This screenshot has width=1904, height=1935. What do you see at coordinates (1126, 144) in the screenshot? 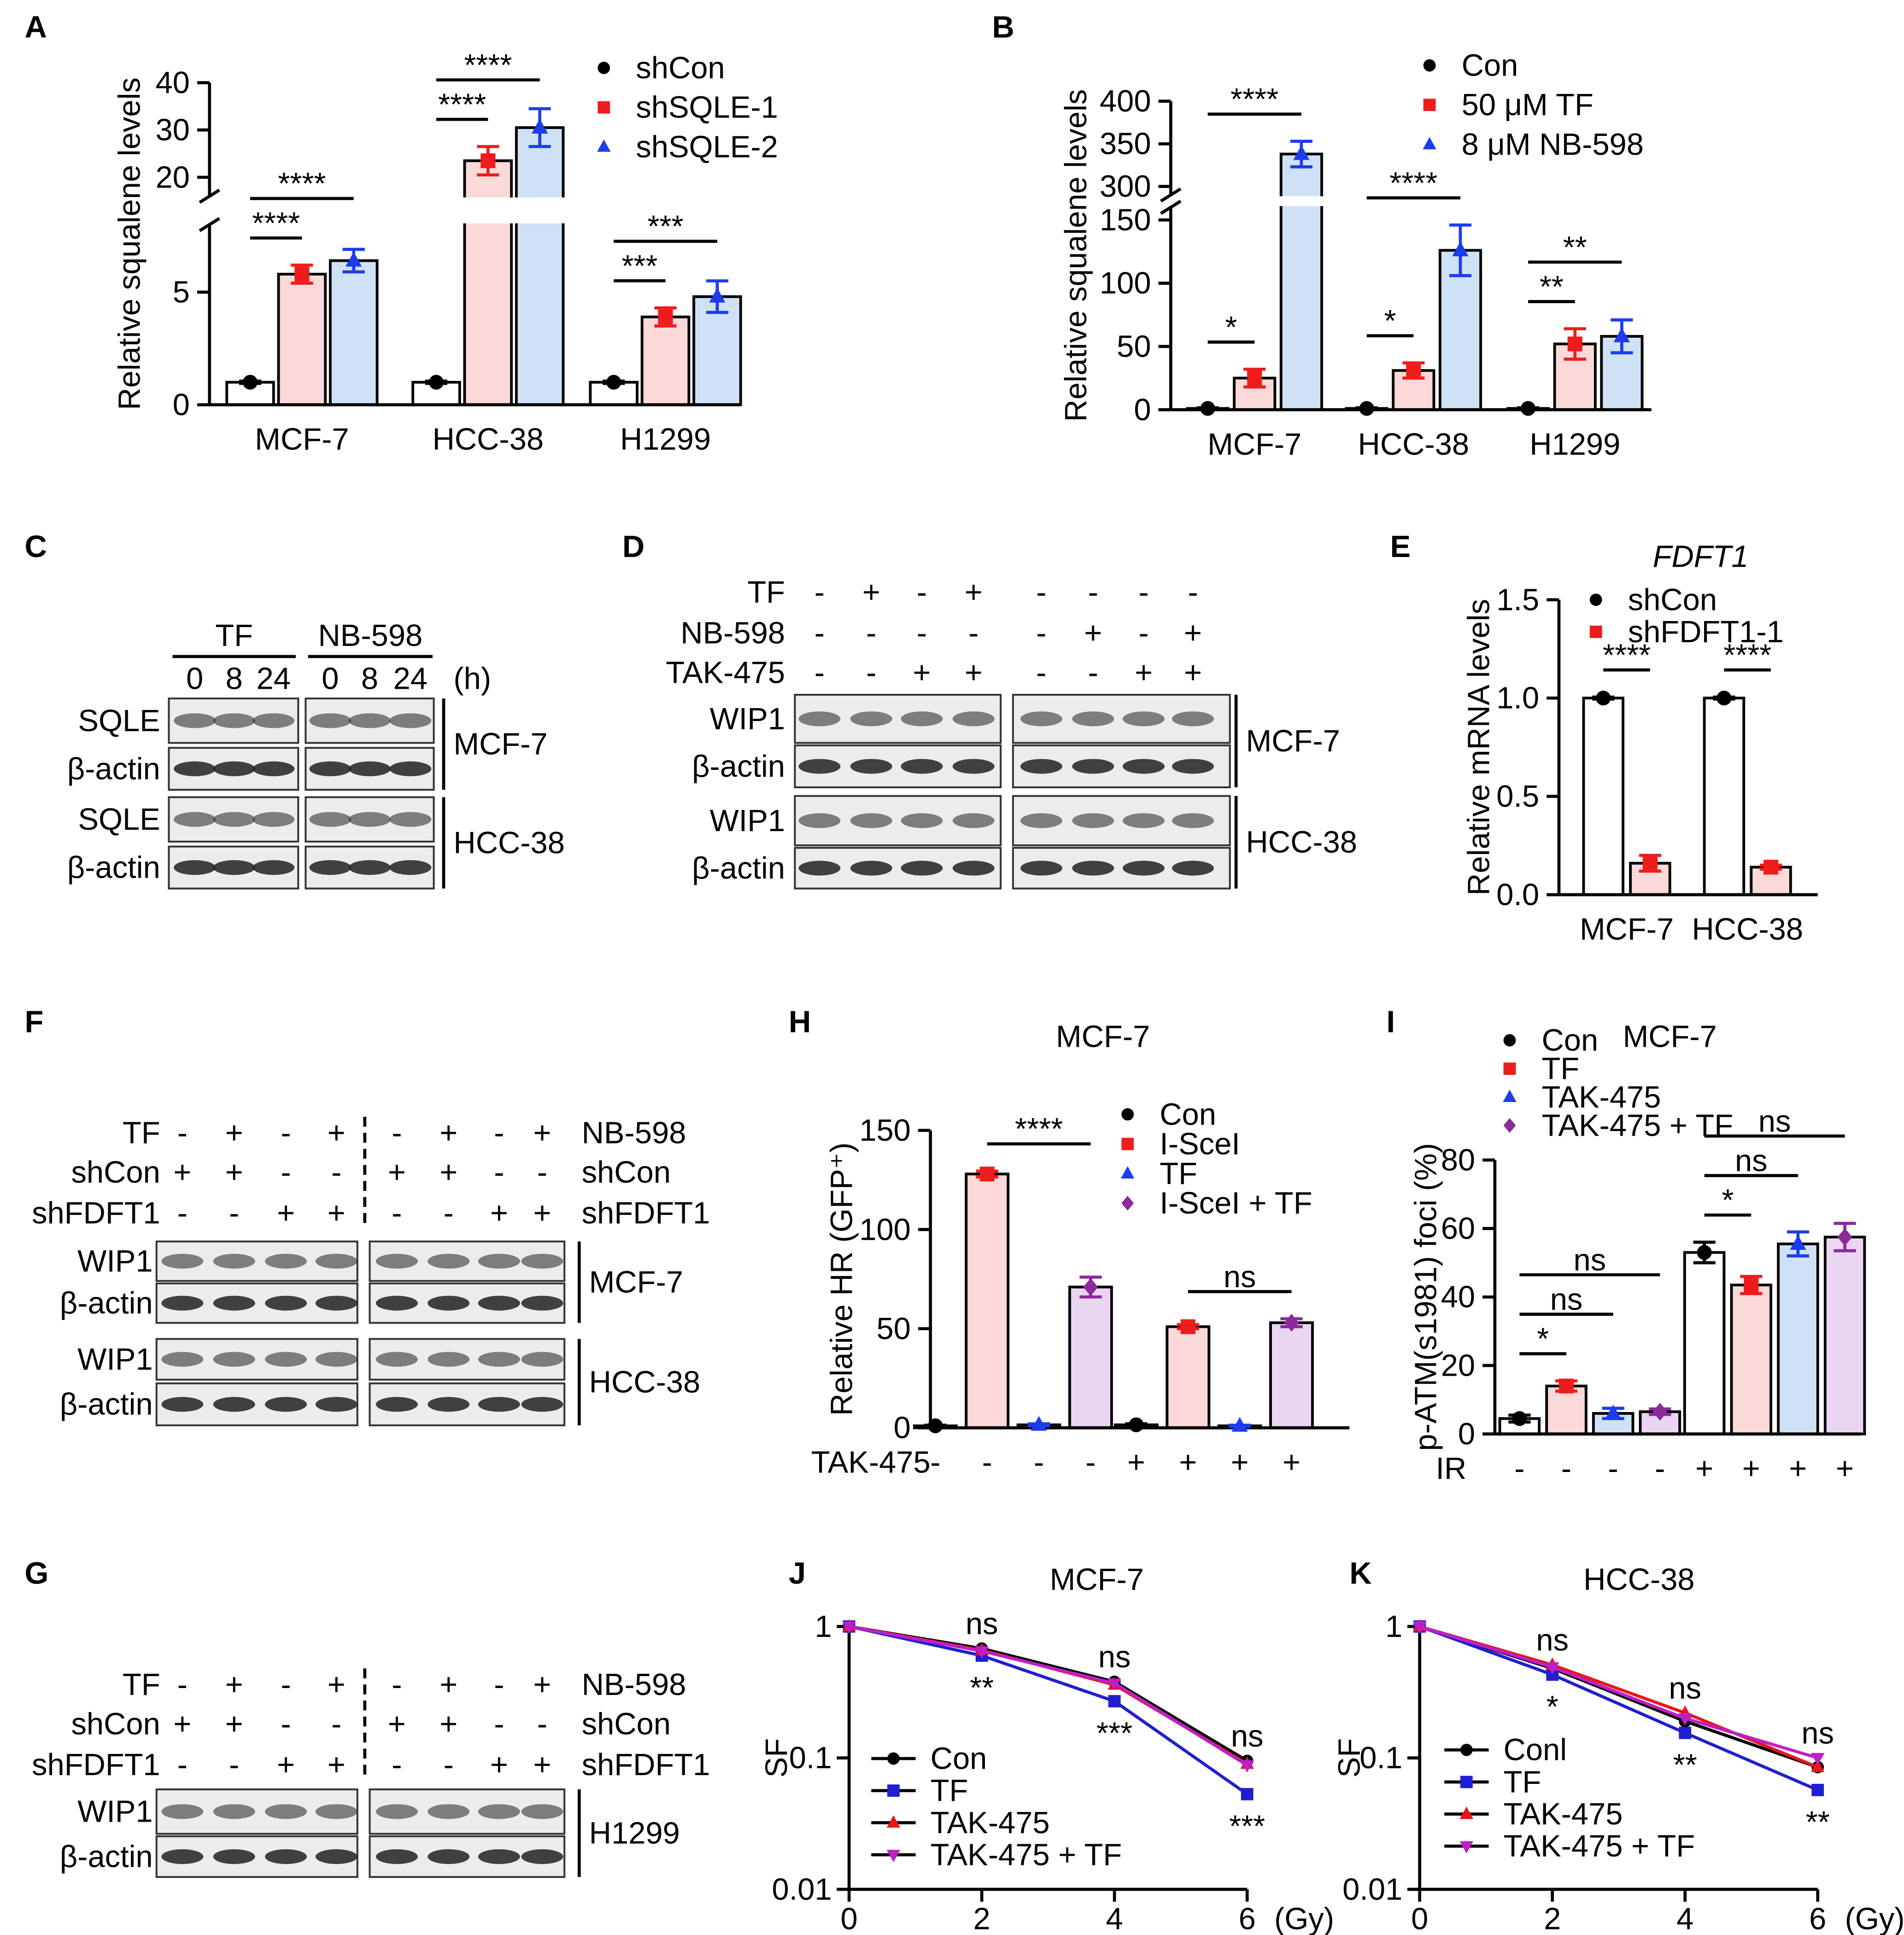
I see `y-tick-label: 350` at bounding box center [1126, 144].